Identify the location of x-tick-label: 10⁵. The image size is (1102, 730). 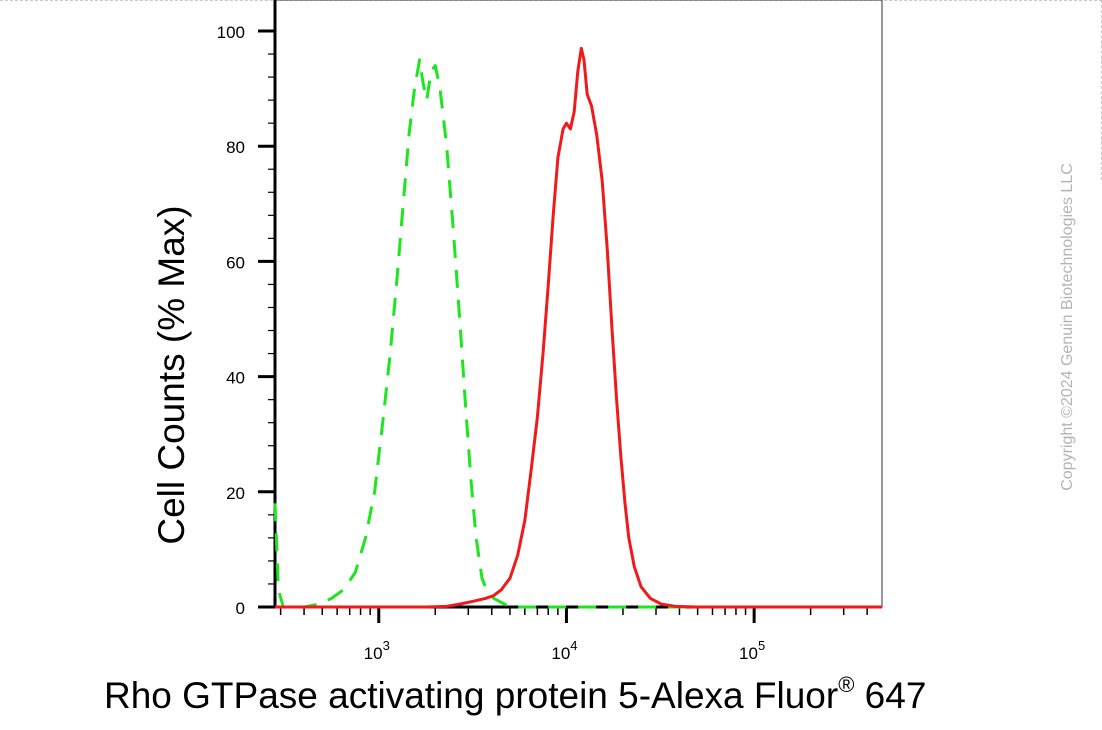
(752, 650).